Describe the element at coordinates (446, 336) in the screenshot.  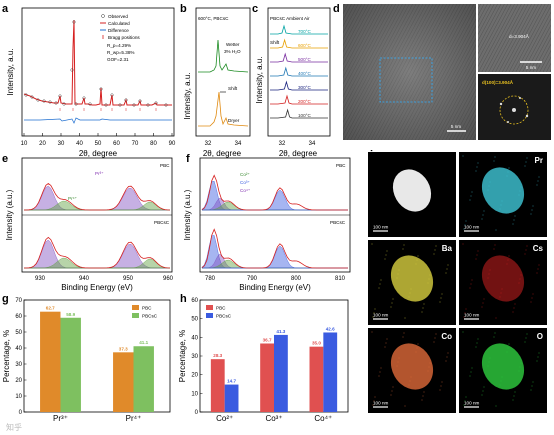
I see `element-label: Co` at that location.